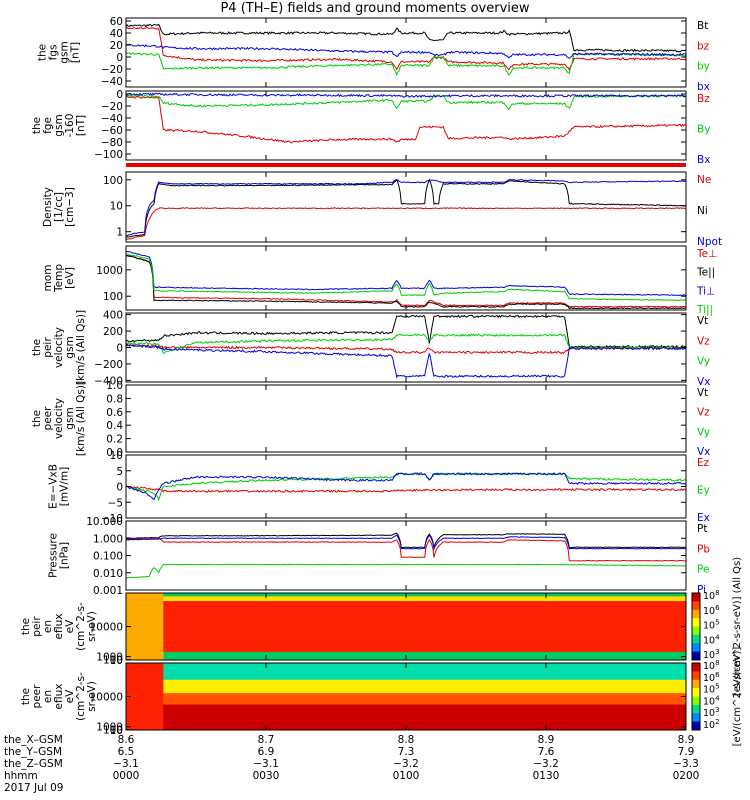  Describe the element at coordinates (70, 207) in the screenshot. I see `y-axis-label: [cm−3]` at that location.